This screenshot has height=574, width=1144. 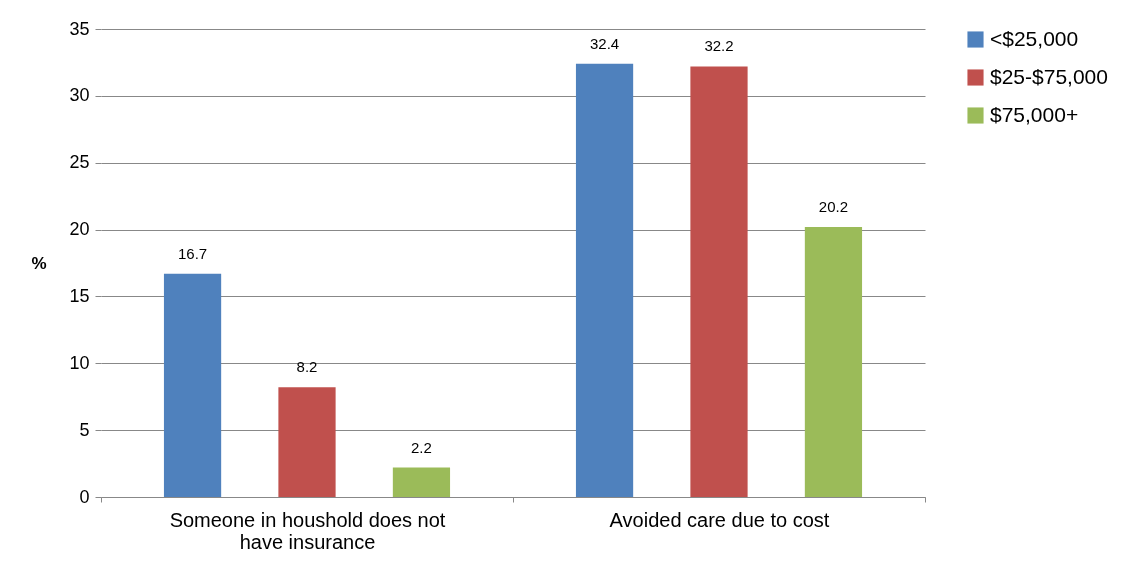 I want to click on y-tick-label: 5, so click(x=84, y=429).